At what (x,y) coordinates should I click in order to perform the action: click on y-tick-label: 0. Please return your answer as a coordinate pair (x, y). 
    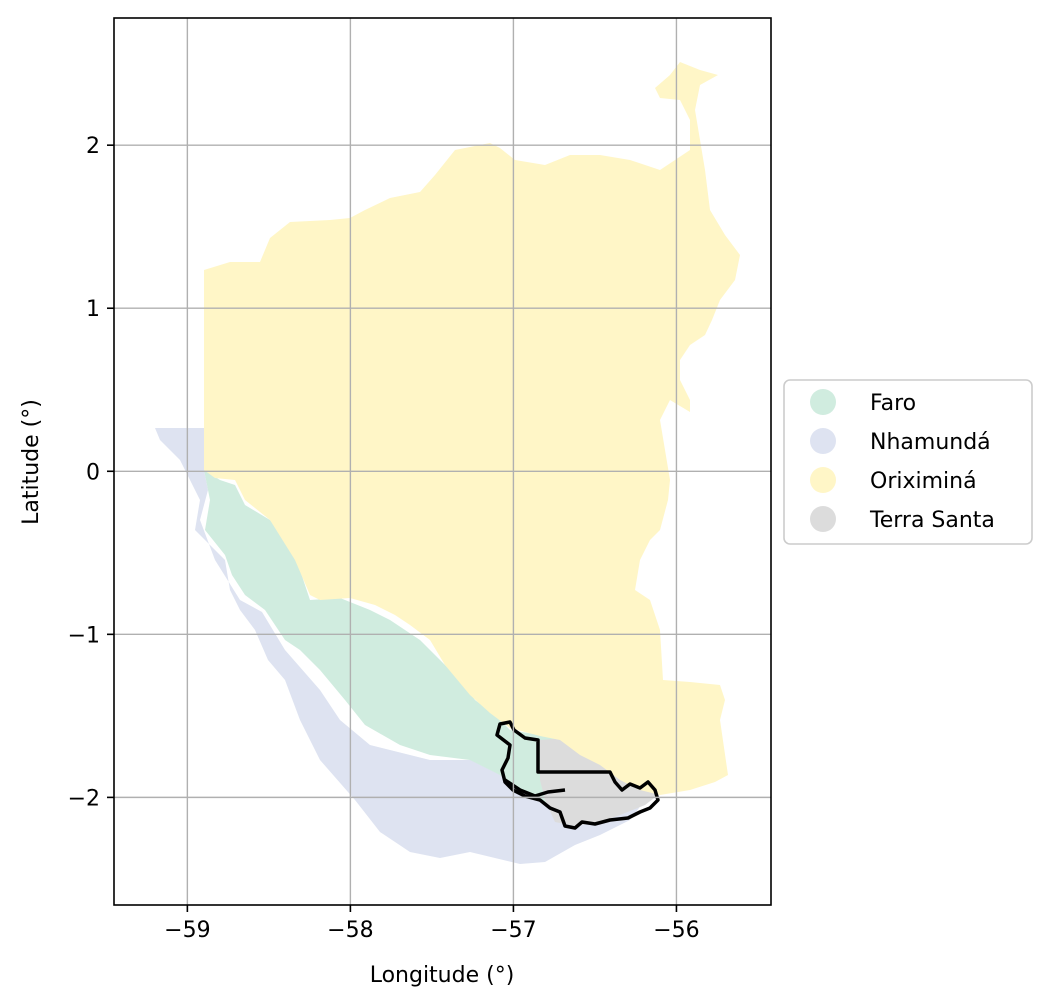
    Looking at the image, I should click on (93, 472).